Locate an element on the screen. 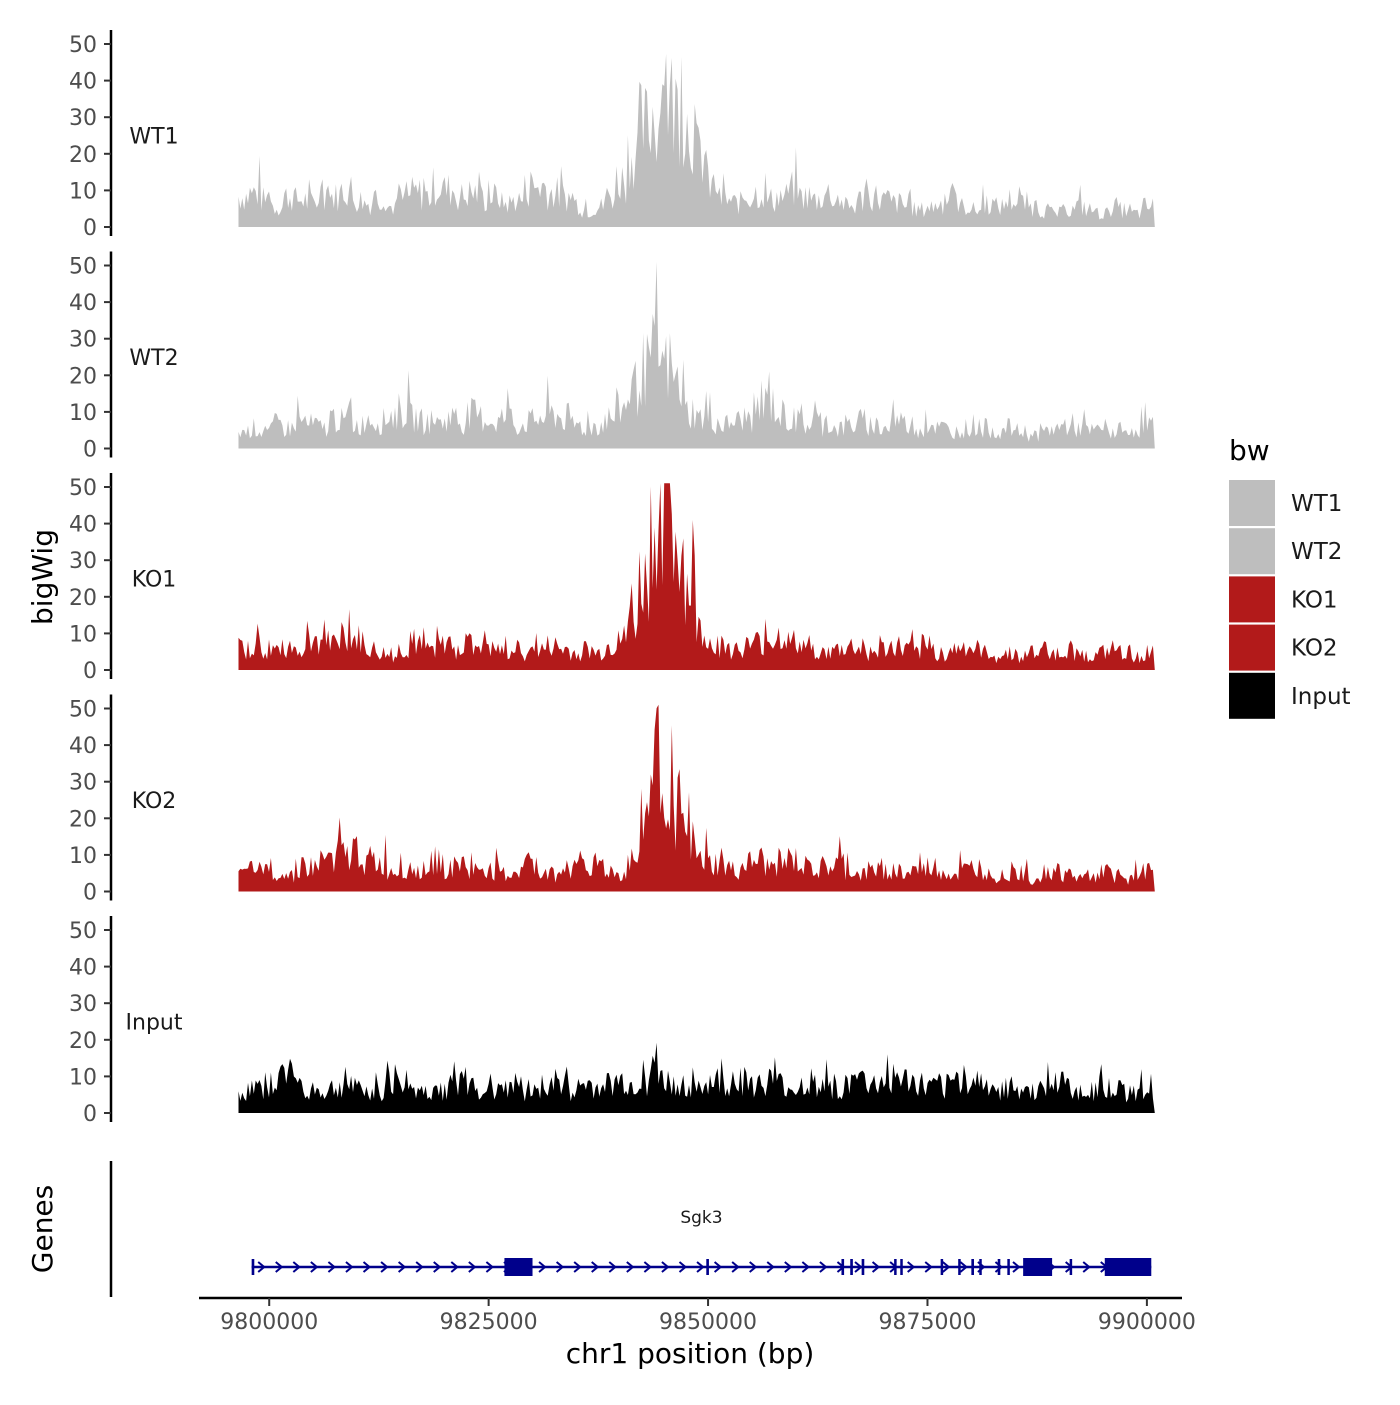 The image size is (1400, 1405). track-label: WT2 is located at coordinates (153, 358).